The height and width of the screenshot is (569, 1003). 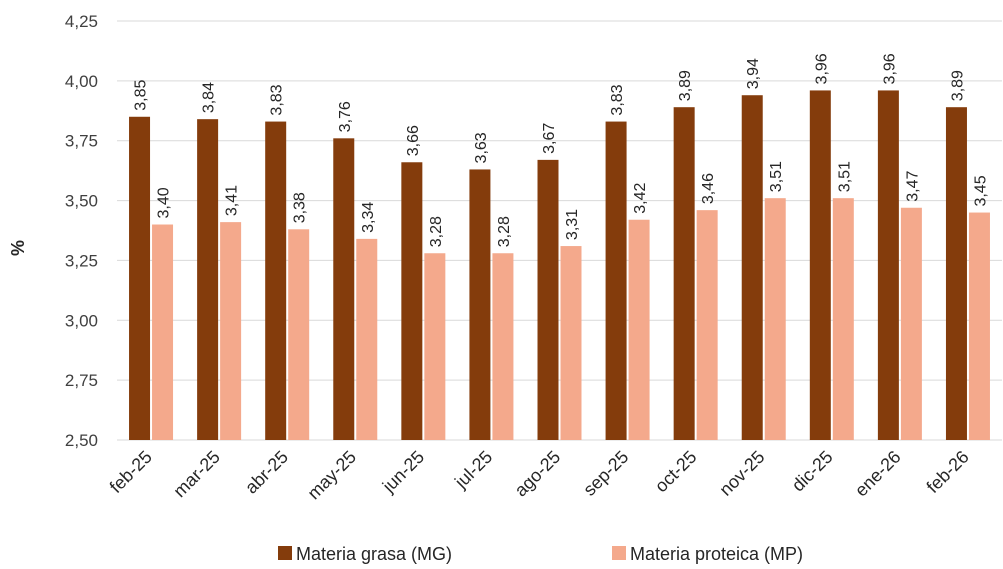 I want to click on data-label-mp: 3,34, so click(x=368, y=217).